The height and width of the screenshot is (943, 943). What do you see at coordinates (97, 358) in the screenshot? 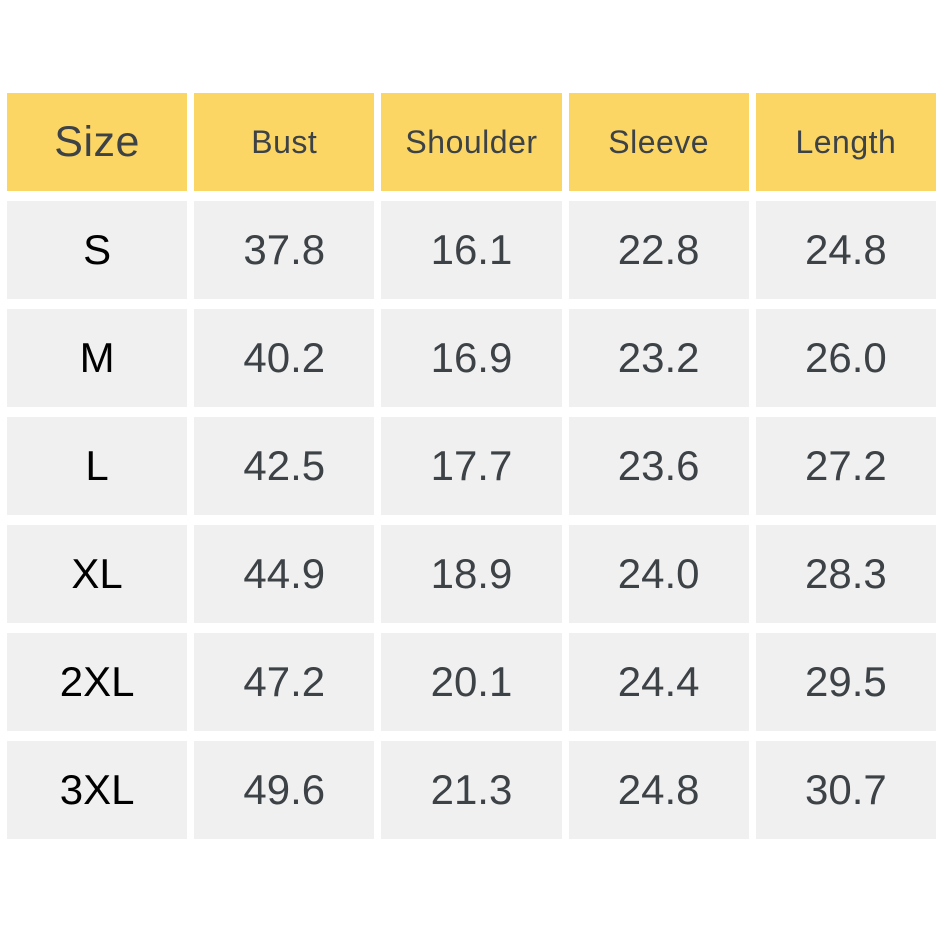
I see `row-size-label: M` at bounding box center [97, 358].